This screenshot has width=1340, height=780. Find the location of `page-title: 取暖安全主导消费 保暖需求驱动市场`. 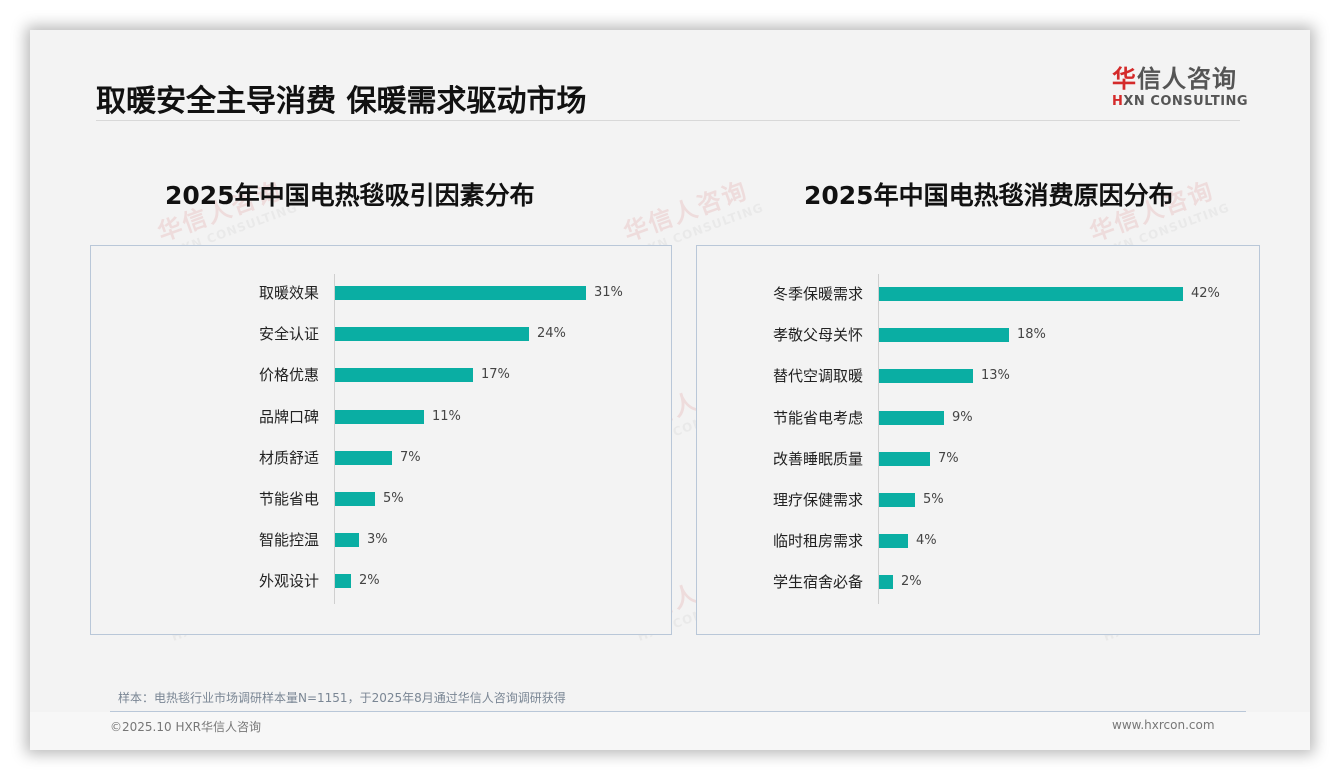

page-title: 取暖安全主导消费 保暖需求驱动市场 is located at coordinates (341, 101).